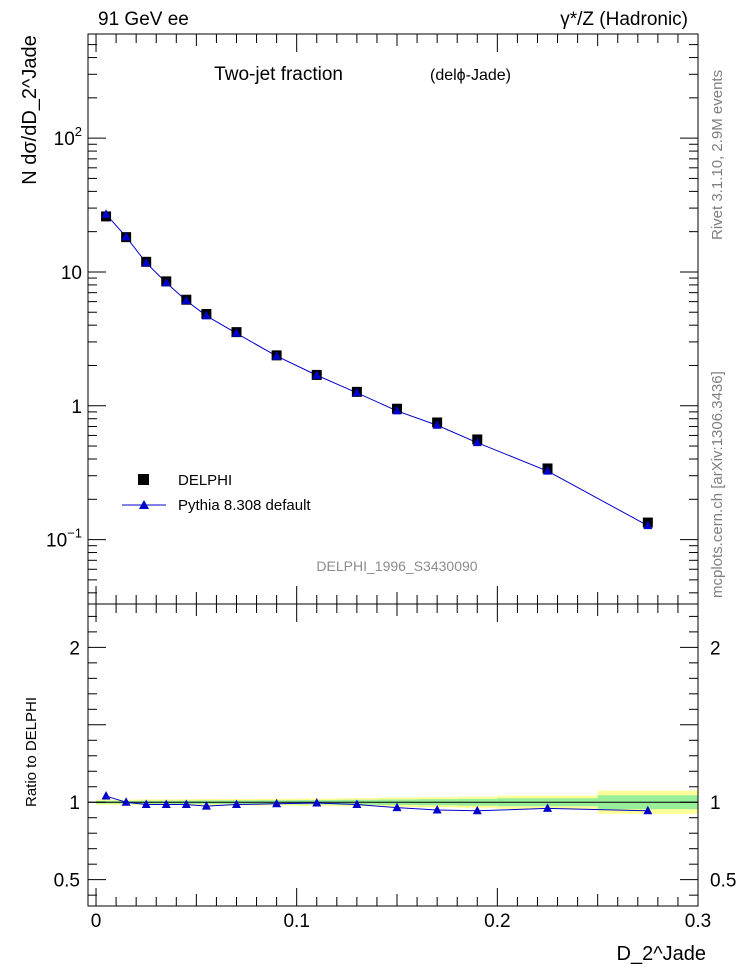 The image size is (746, 972). What do you see at coordinates (143, 479) in the screenshot?
I see `legend-marker-delphi` at bounding box center [143, 479].